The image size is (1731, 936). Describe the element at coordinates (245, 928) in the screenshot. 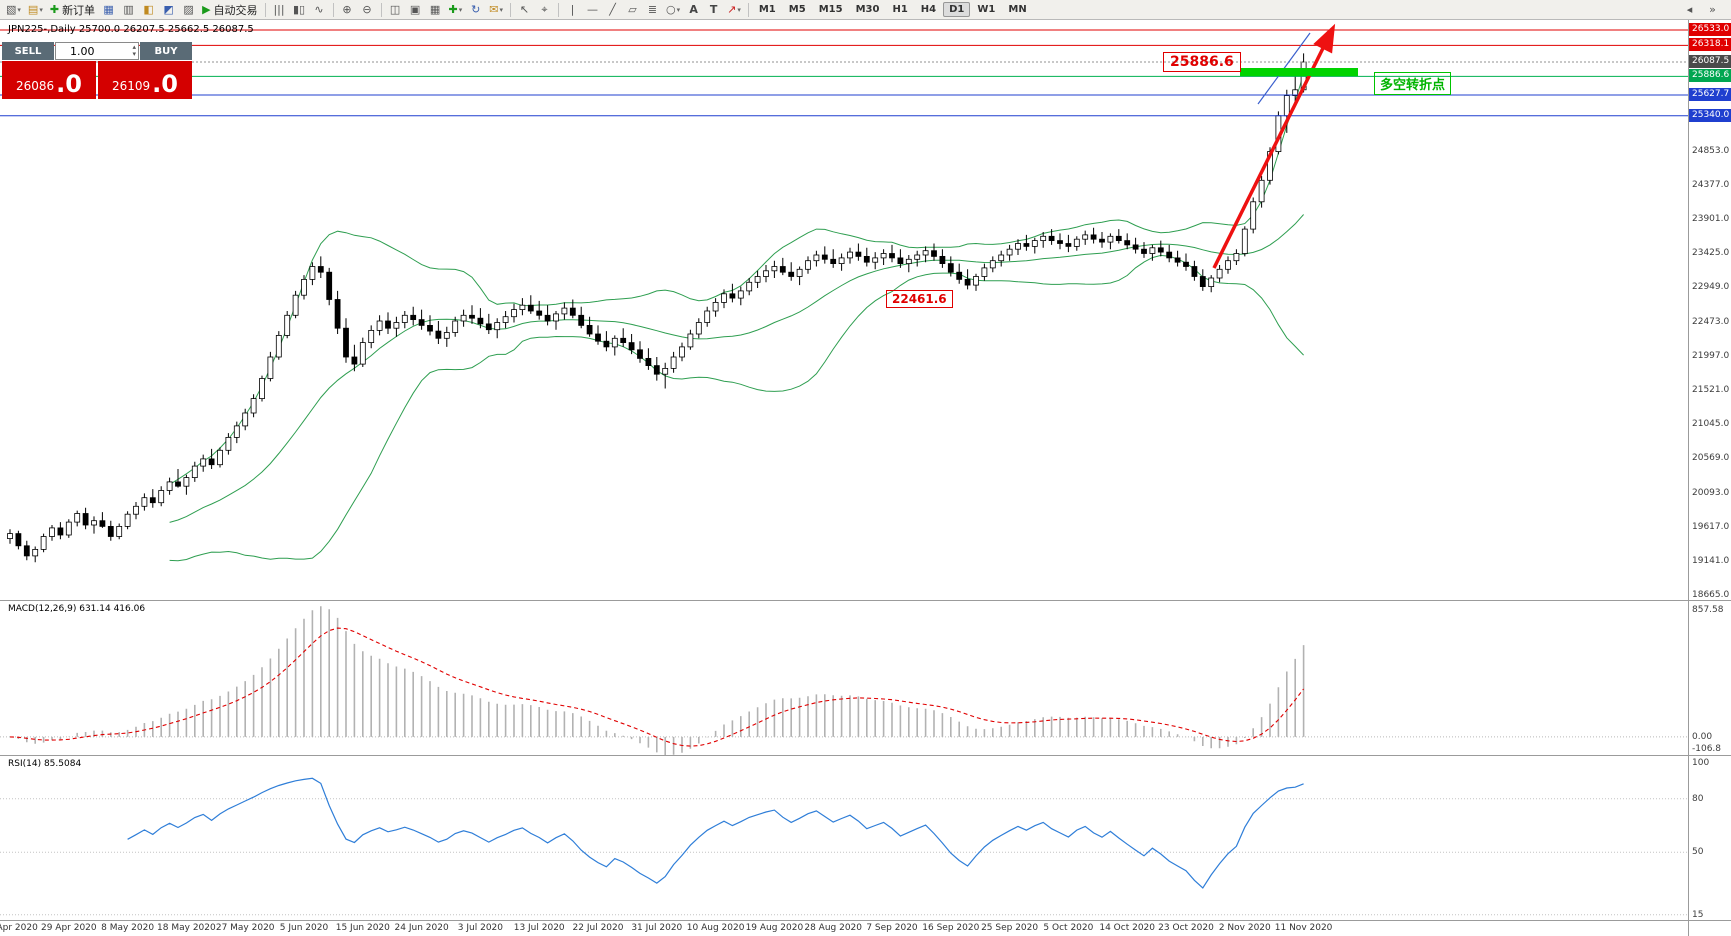

I see `date-label: 27 May 2020` at that location.